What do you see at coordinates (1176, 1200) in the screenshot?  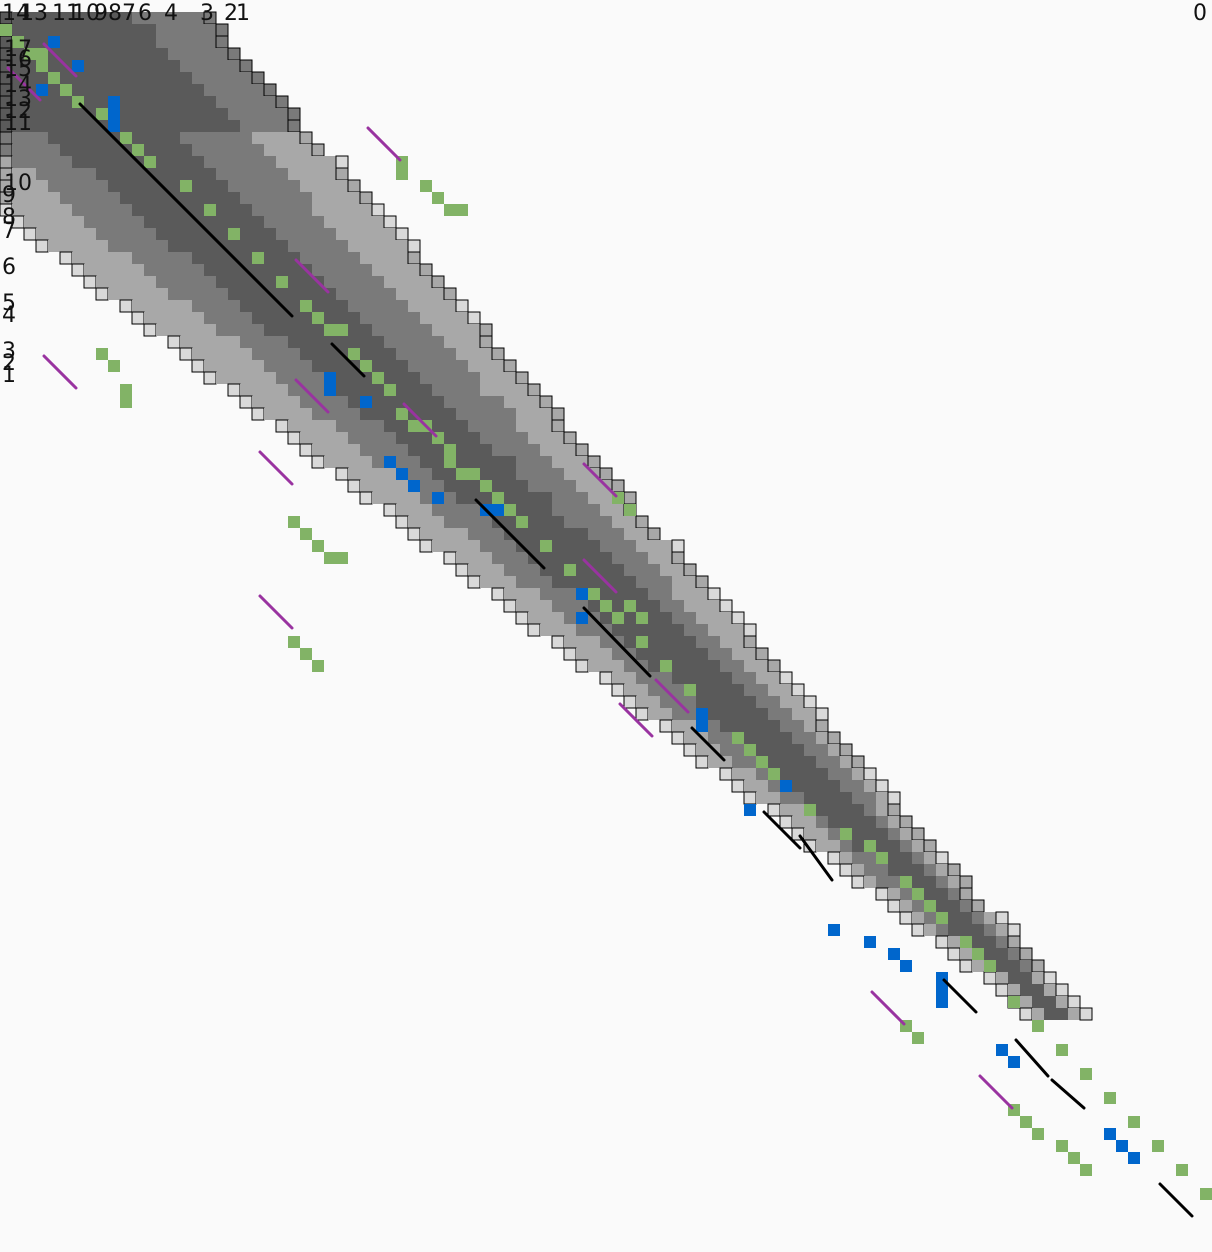 I see `black-trace` at bounding box center [1176, 1200].